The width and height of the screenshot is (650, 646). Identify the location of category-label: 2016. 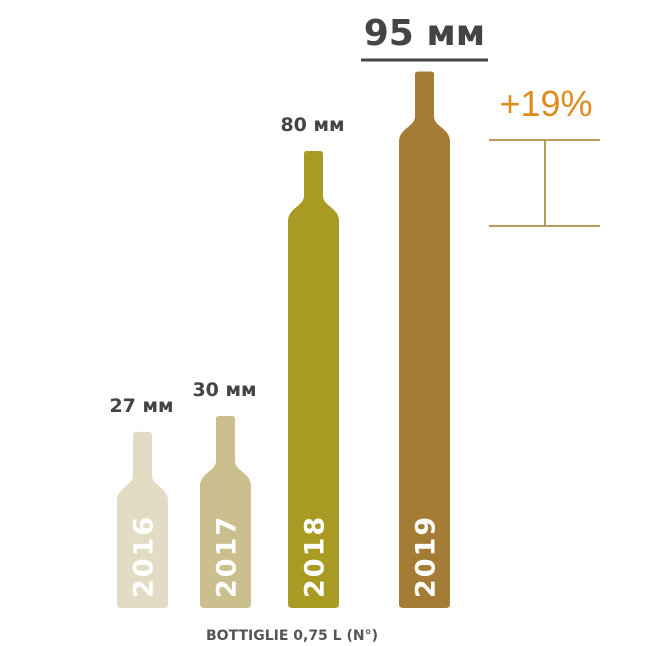
(144, 556).